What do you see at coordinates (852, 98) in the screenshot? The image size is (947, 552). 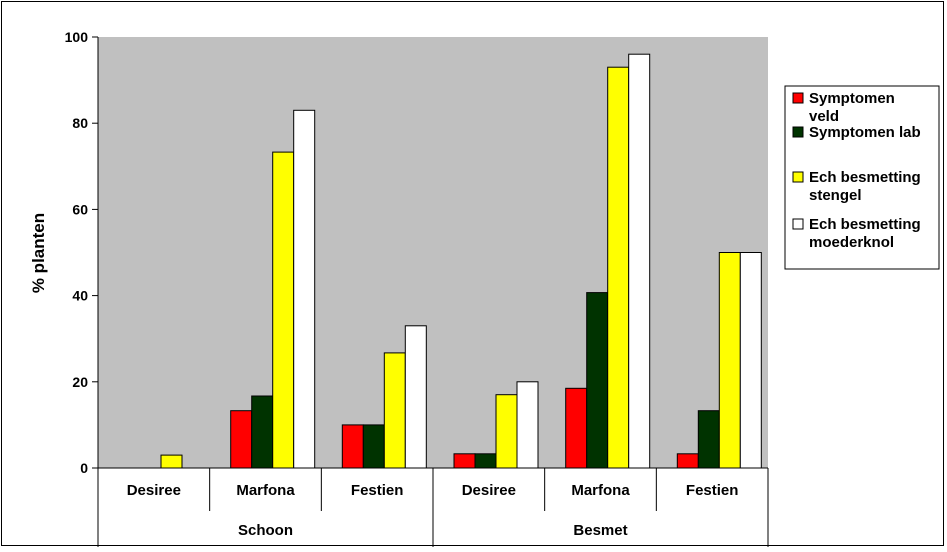 I see `legend-label: Symptomen` at bounding box center [852, 98].